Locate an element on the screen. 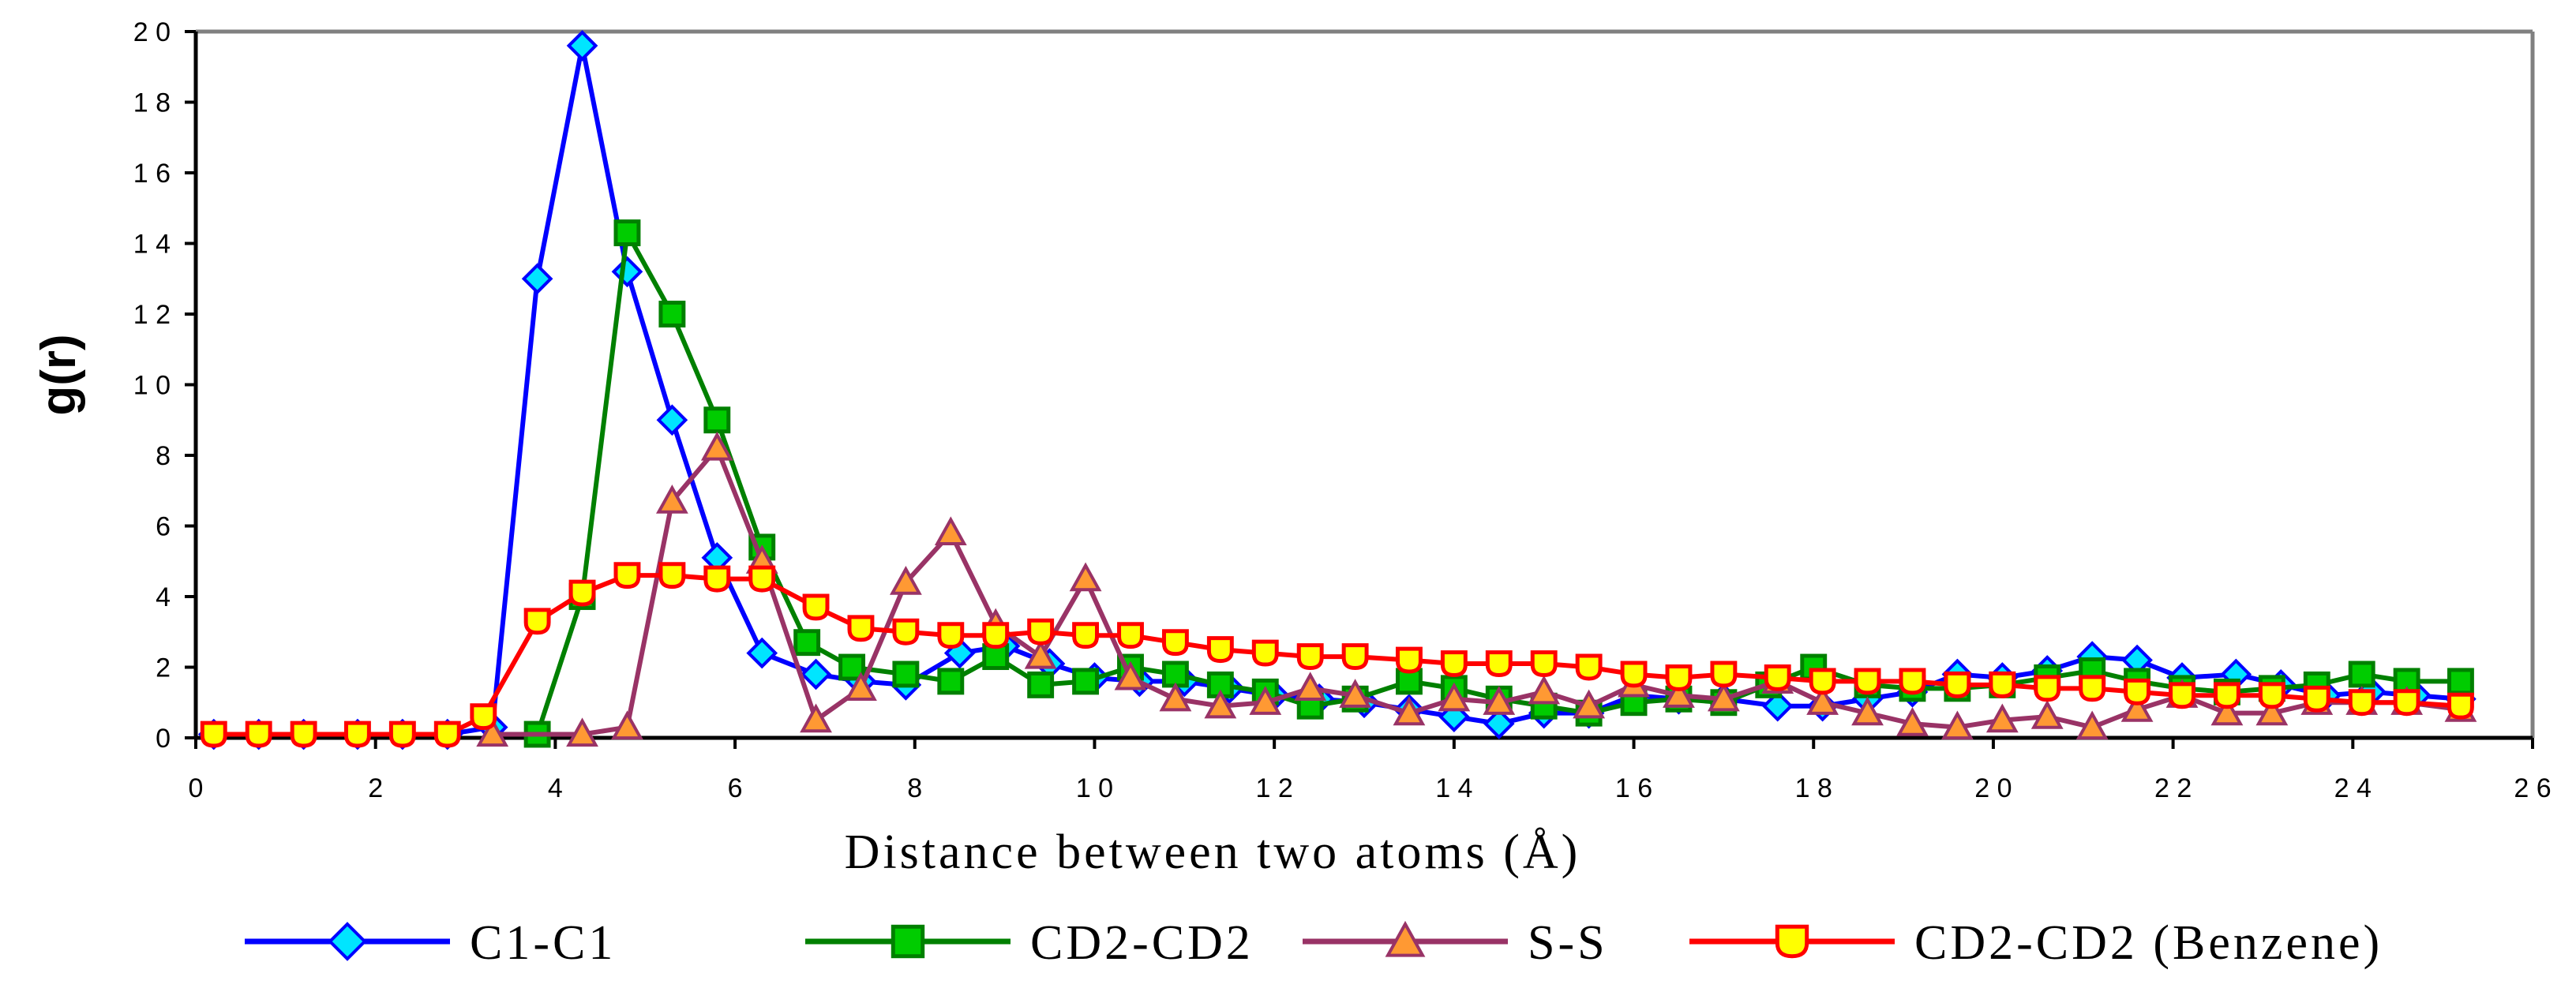 This screenshot has height=988, width=2576. x-tick-label: 2 4 is located at coordinates (2353, 788).